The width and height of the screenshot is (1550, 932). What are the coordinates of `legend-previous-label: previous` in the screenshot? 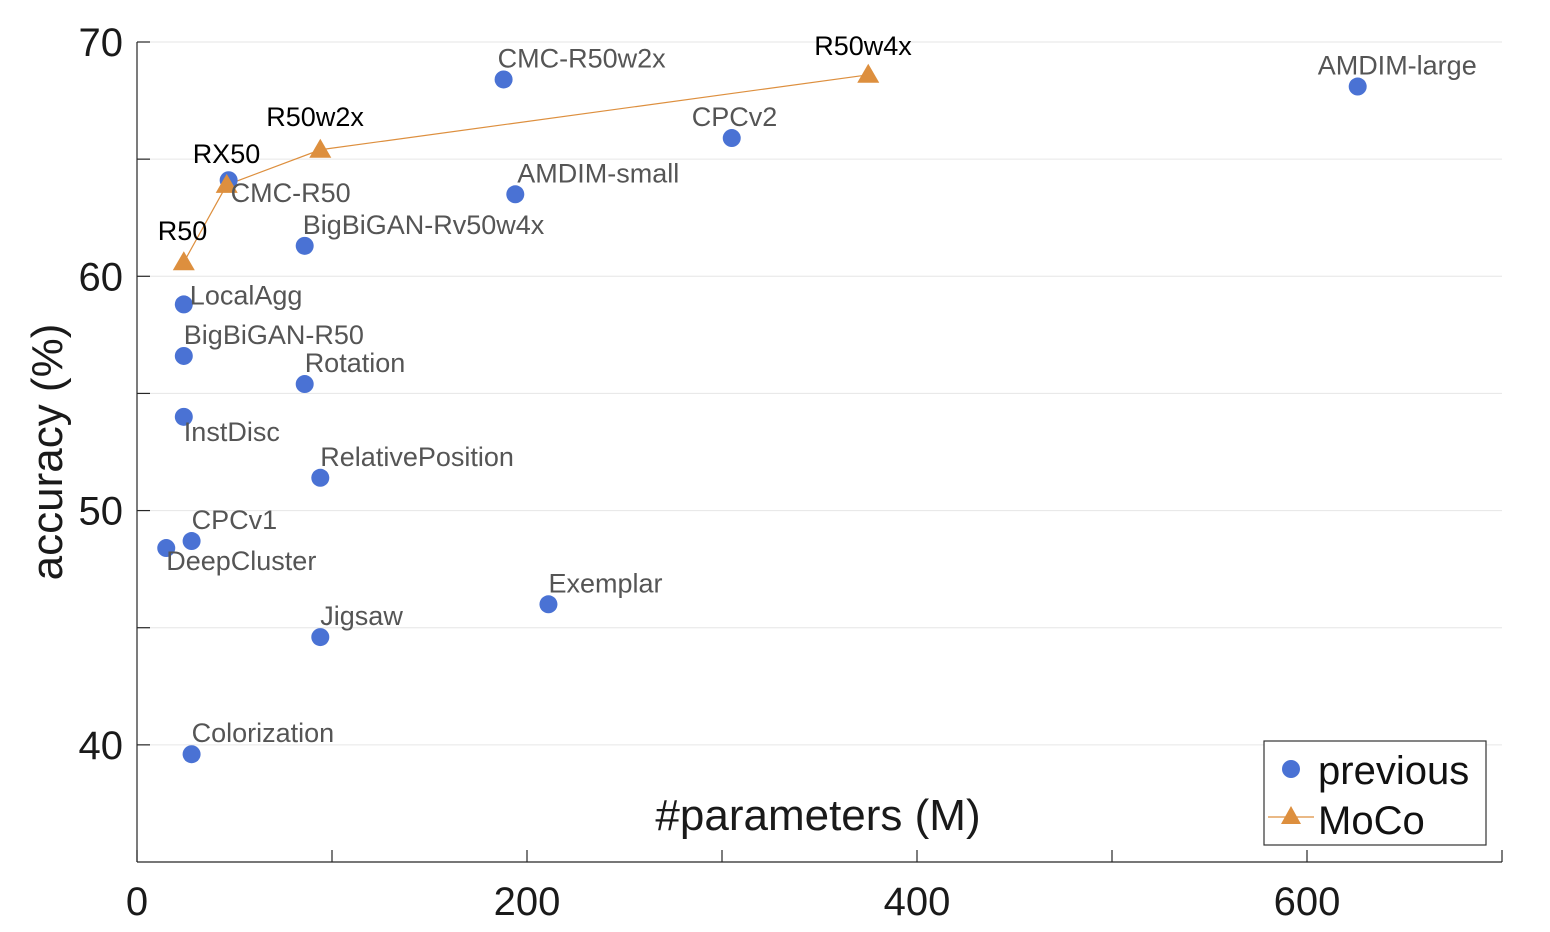 It's located at (1393, 771).